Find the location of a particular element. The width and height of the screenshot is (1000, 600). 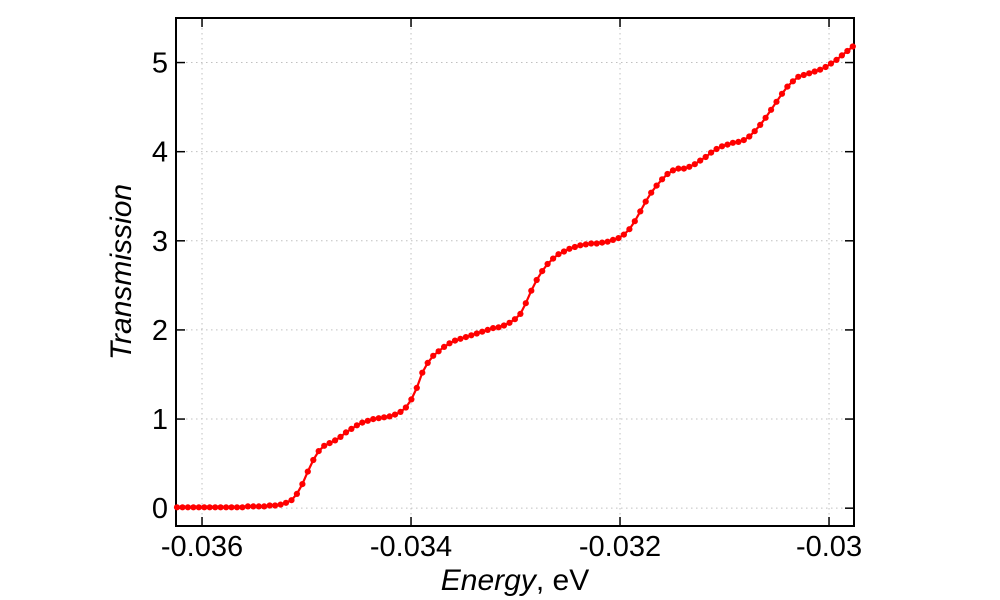

y-tick-label: 3 is located at coordinates (160, 242).